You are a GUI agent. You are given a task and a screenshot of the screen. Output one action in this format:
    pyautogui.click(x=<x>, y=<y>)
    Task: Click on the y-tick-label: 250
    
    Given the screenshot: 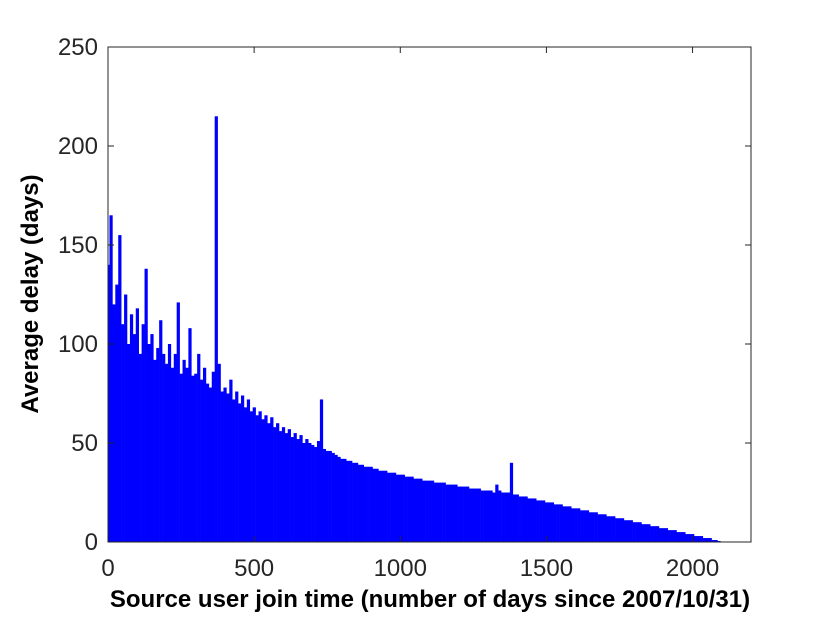 What is the action you would take?
    pyautogui.click(x=78, y=47)
    